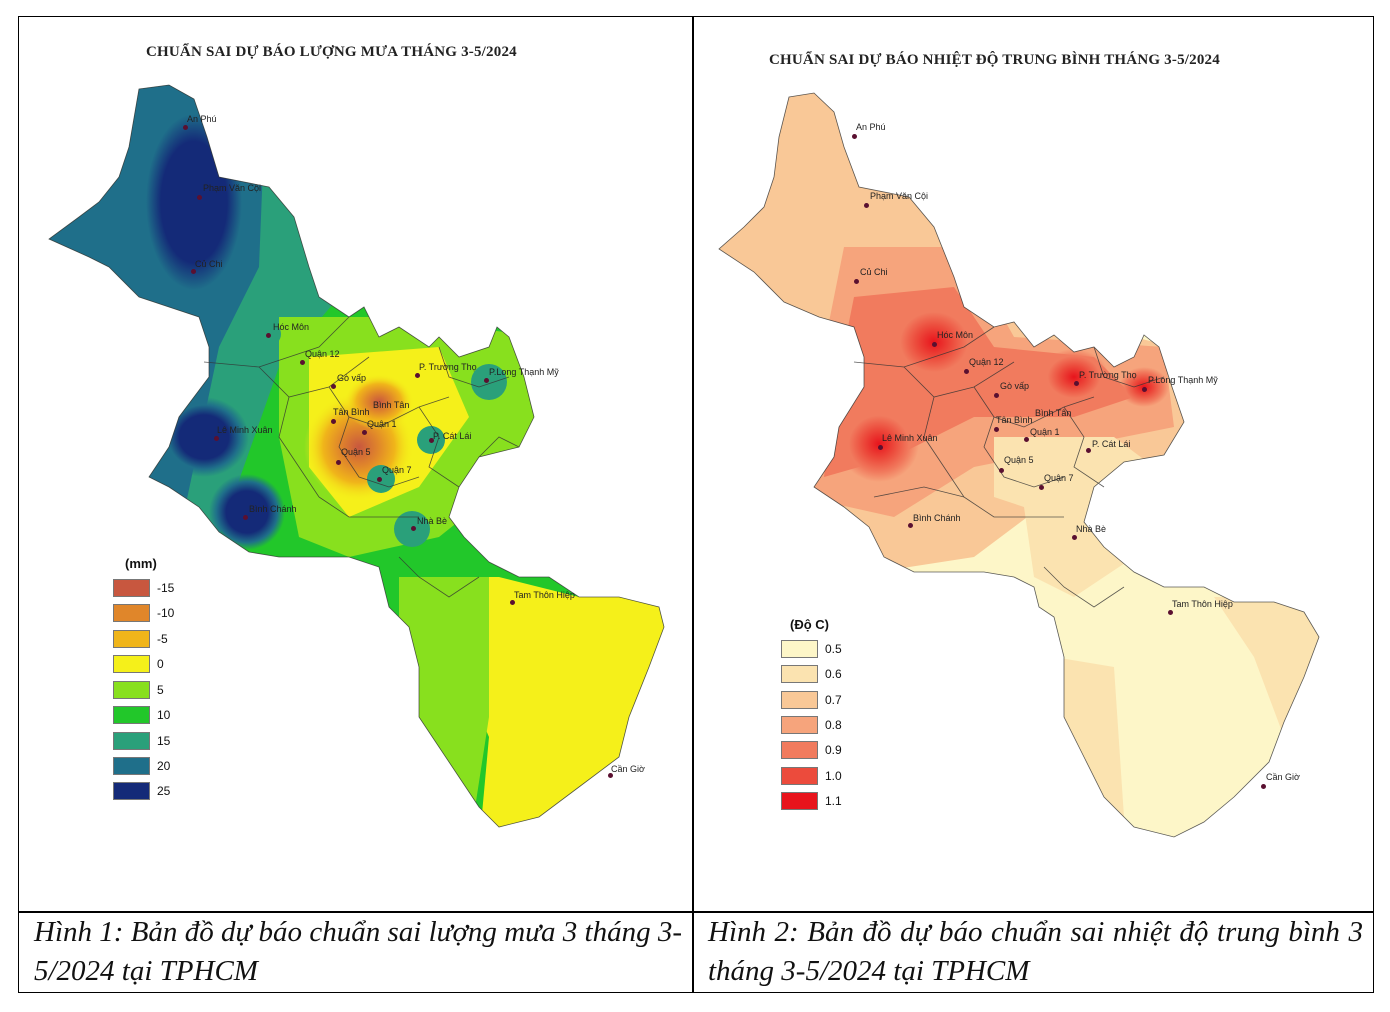 The image size is (1390, 1012). I want to click on legend-label: 0.7, so click(833, 700).